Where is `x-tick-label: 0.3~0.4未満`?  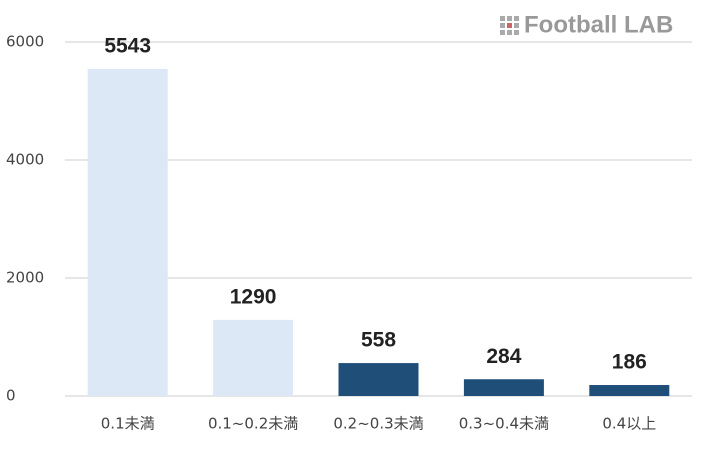 x-tick-label: 0.3~0.4未満 is located at coordinates (504, 424).